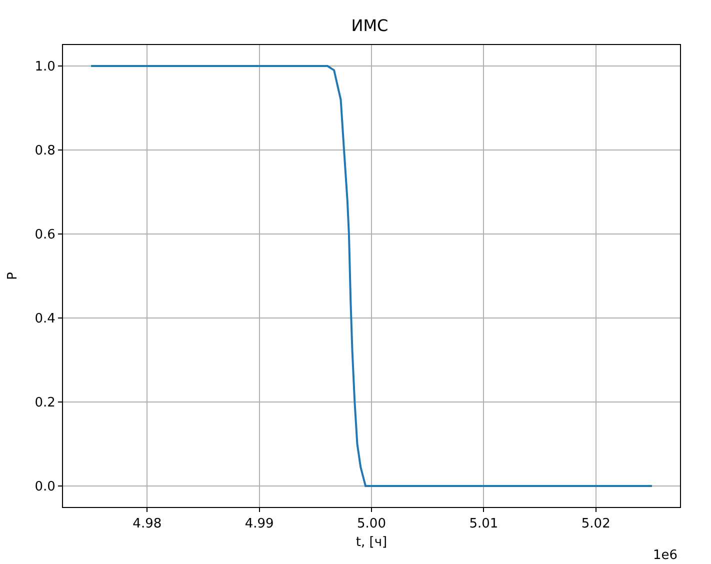  What do you see at coordinates (45, 403) in the screenshot?
I see `y-tick-label: 0.2` at bounding box center [45, 403].